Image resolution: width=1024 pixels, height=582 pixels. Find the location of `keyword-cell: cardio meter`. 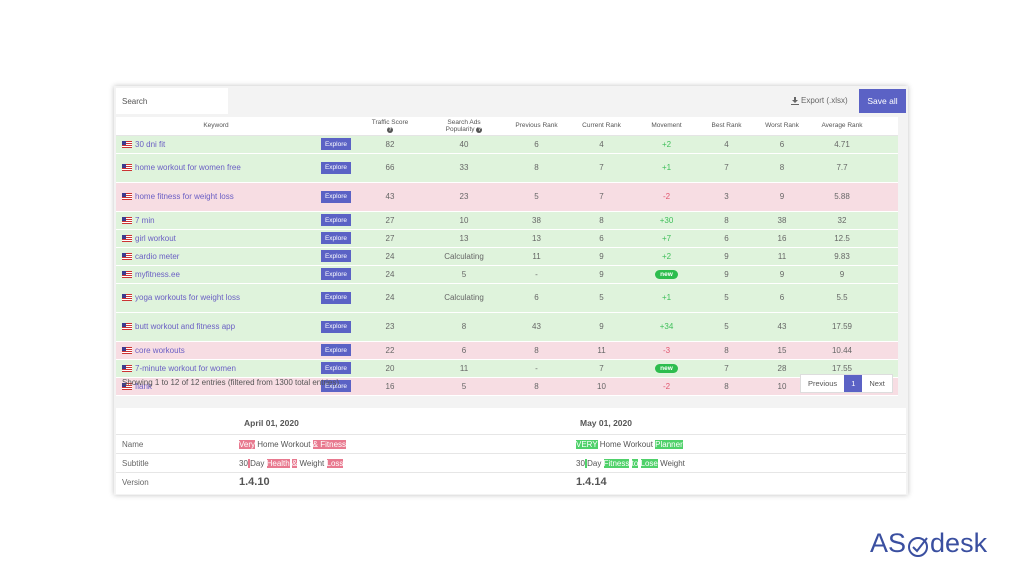

keyword-cell: cardio meter is located at coordinates (216, 256).